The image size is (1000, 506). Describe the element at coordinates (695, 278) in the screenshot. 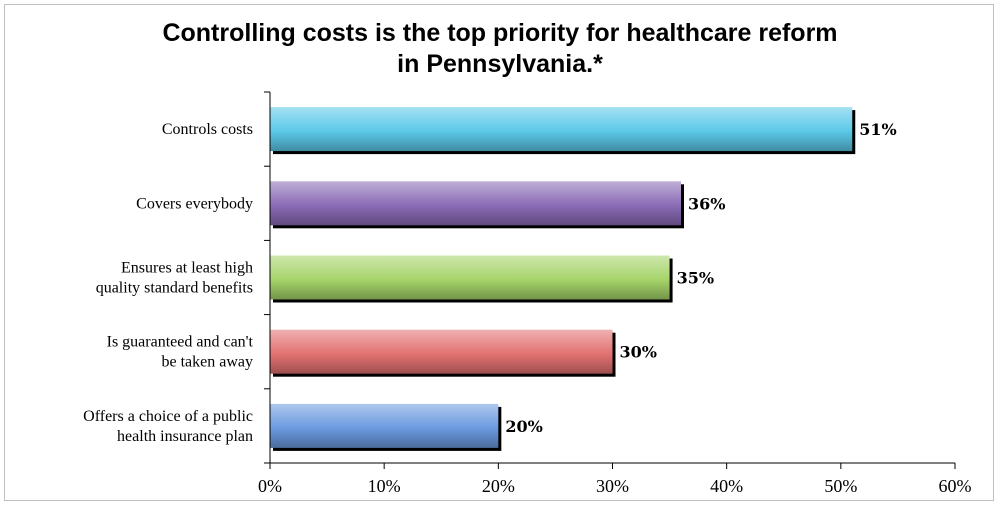

I see `data-label: 35%` at that location.